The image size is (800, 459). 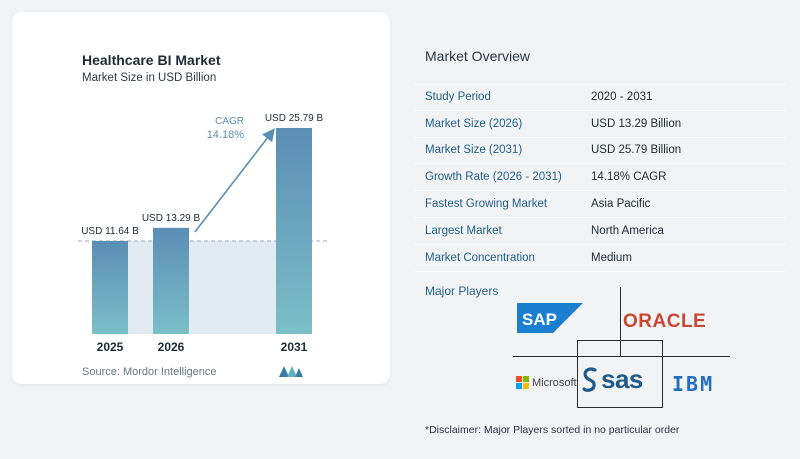 I want to click on oracle-logo: ORACLE, so click(x=665, y=321).